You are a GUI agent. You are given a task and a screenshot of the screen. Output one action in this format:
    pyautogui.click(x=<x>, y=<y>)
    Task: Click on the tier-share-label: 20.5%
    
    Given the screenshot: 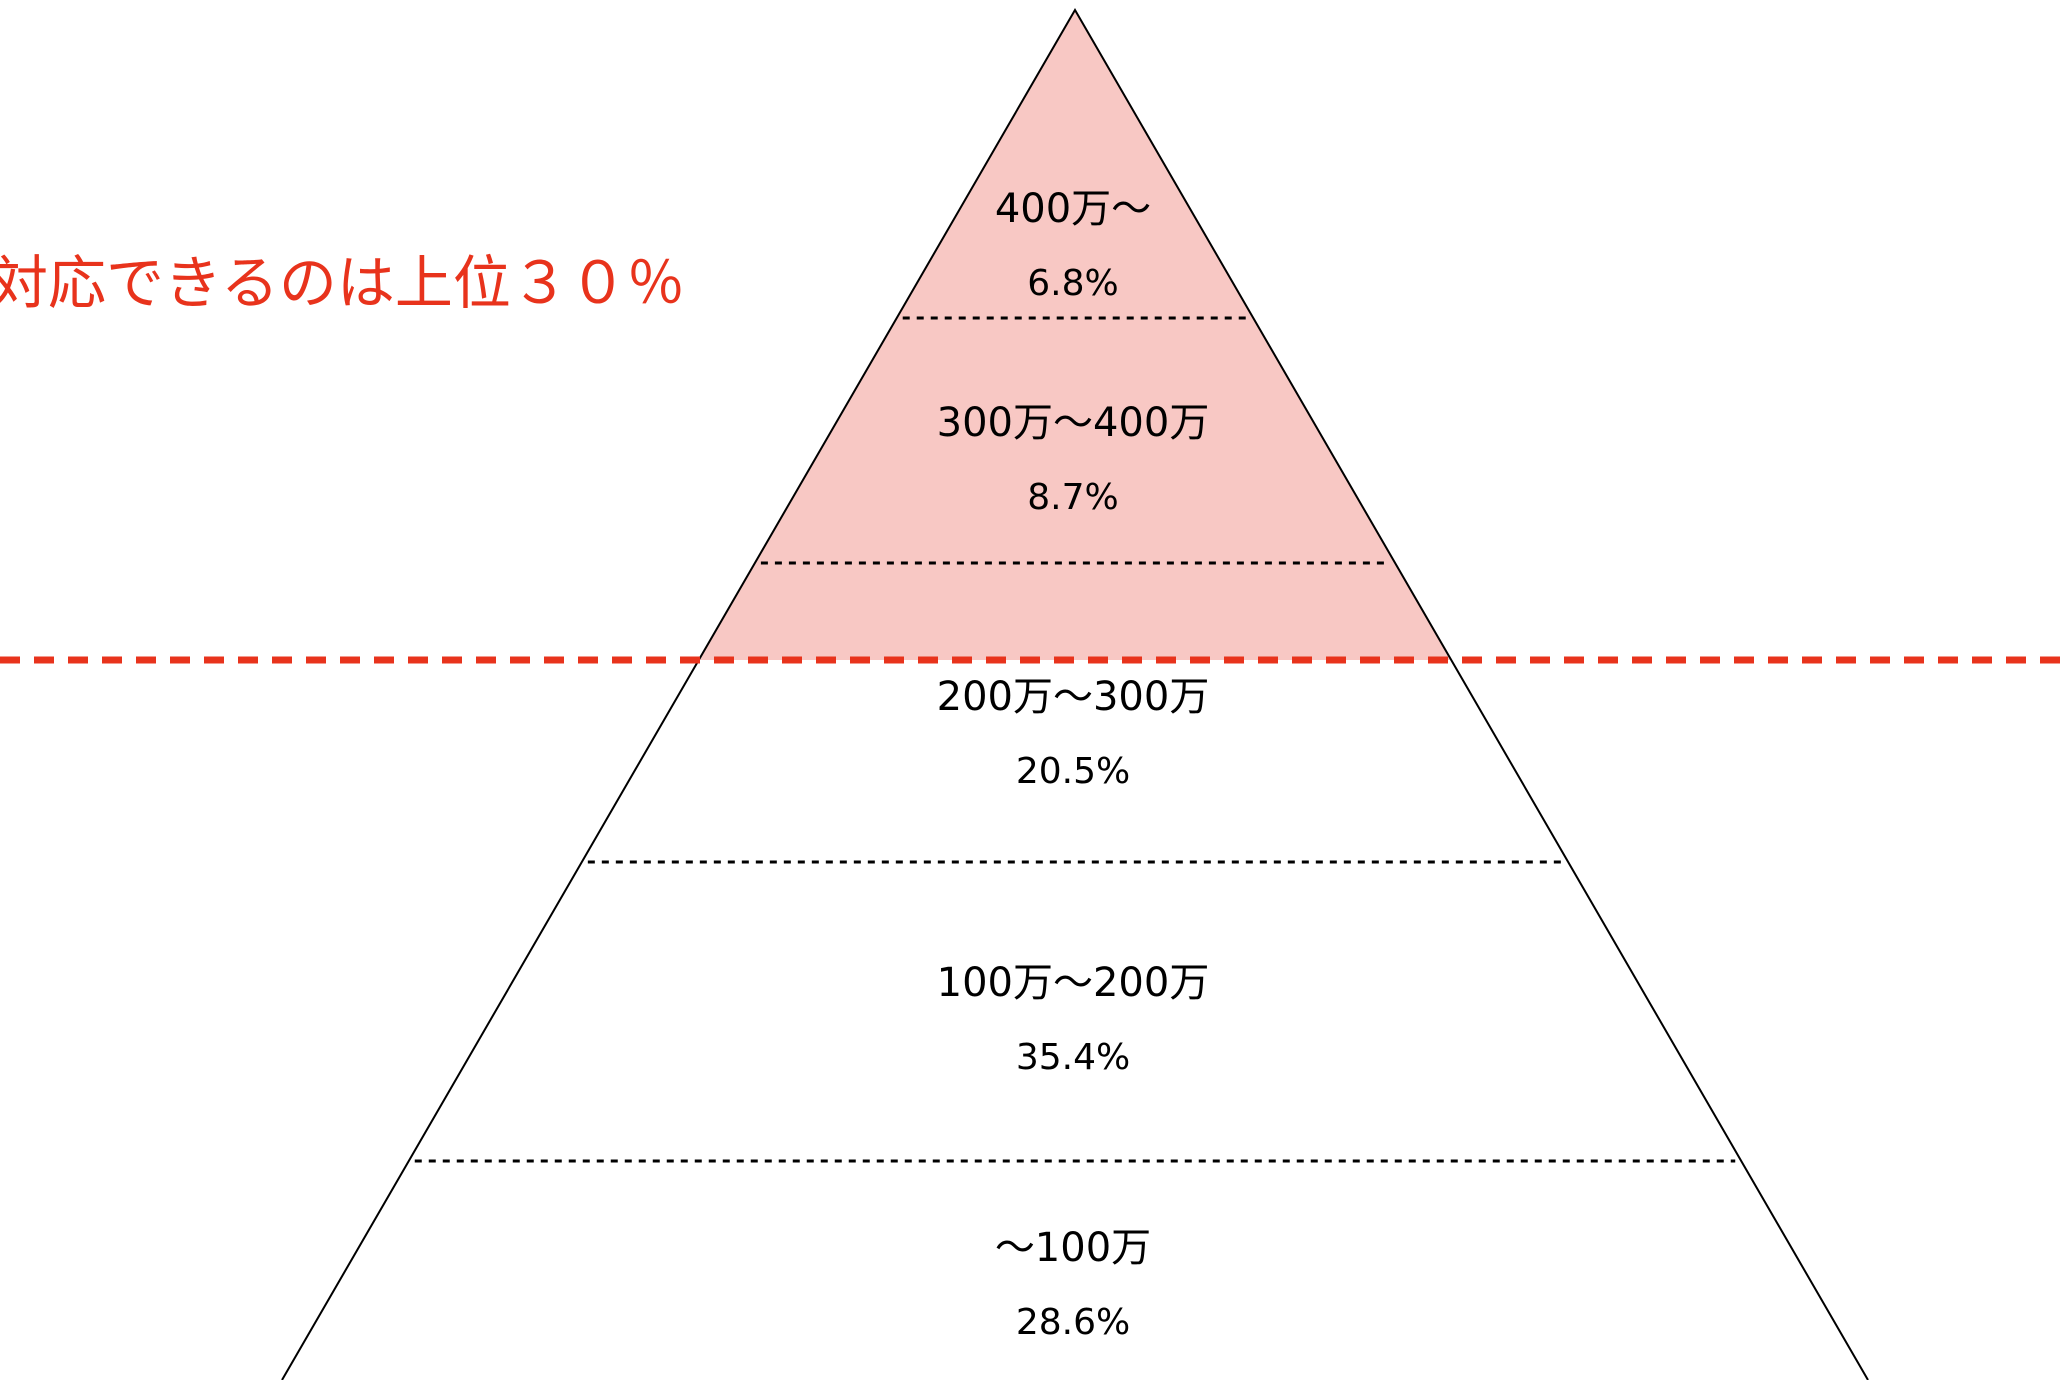 What is the action you would take?
    pyautogui.click(x=1073, y=771)
    